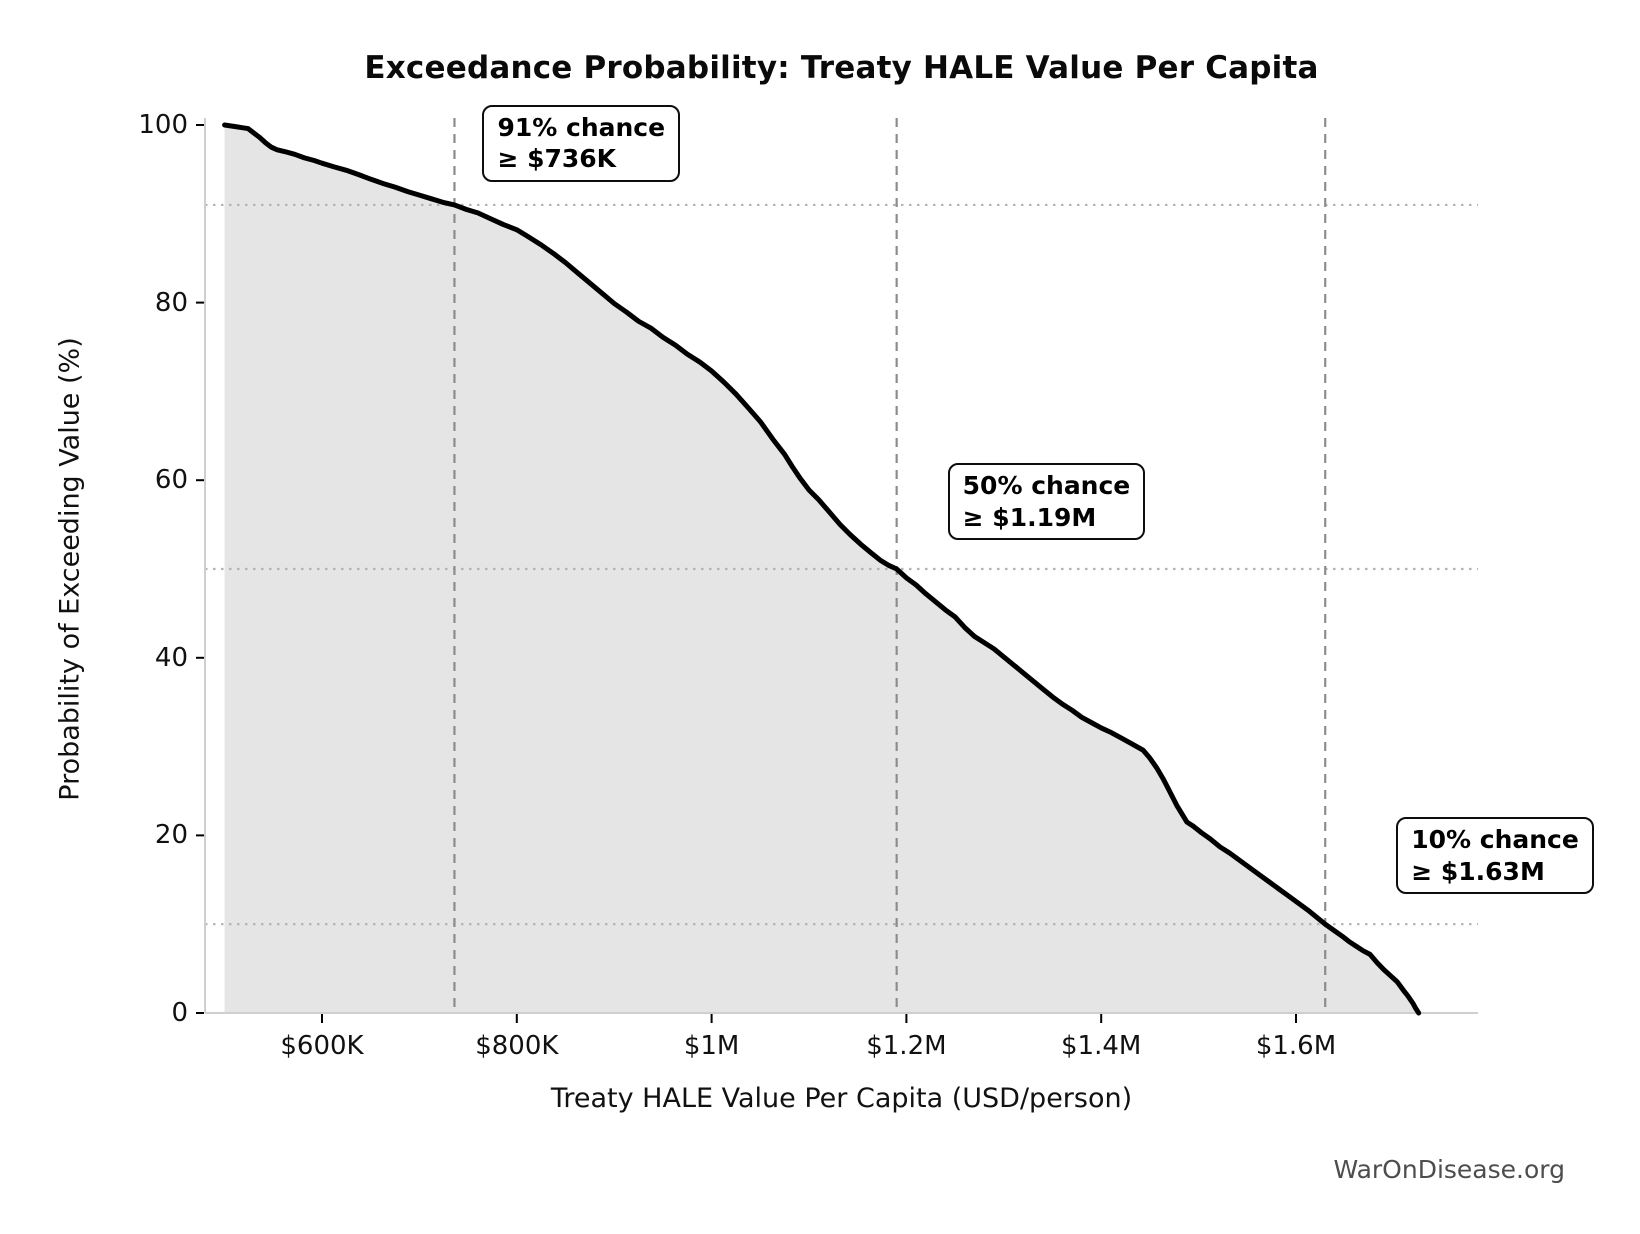  What do you see at coordinates (179, 1013) in the screenshot?
I see `y-tick-label: 0` at bounding box center [179, 1013].